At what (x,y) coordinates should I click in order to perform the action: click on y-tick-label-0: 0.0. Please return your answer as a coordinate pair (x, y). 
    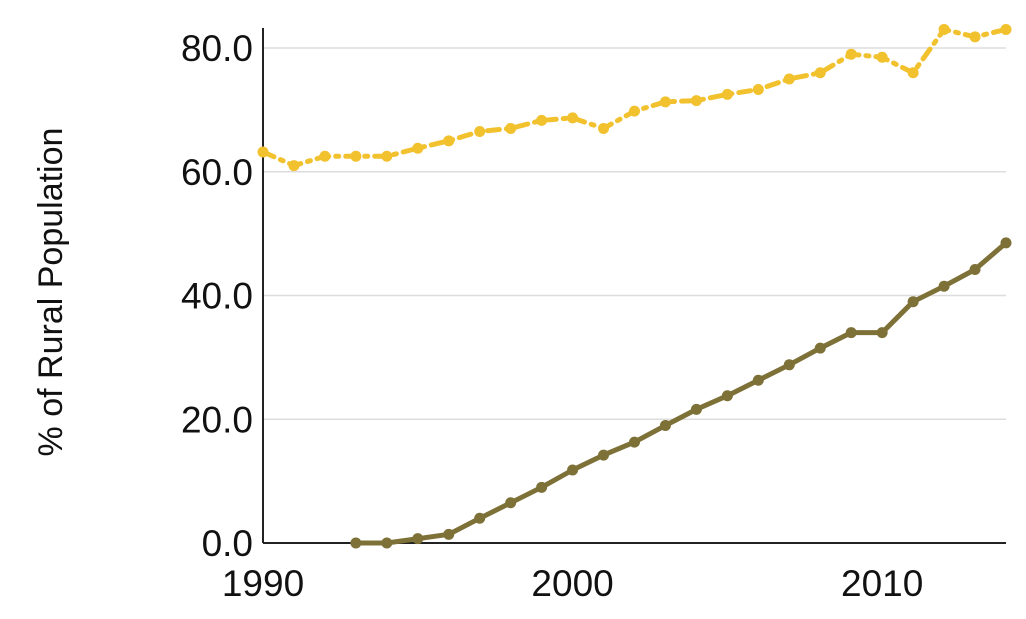
    Looking at the image, I should click on (227, 543).